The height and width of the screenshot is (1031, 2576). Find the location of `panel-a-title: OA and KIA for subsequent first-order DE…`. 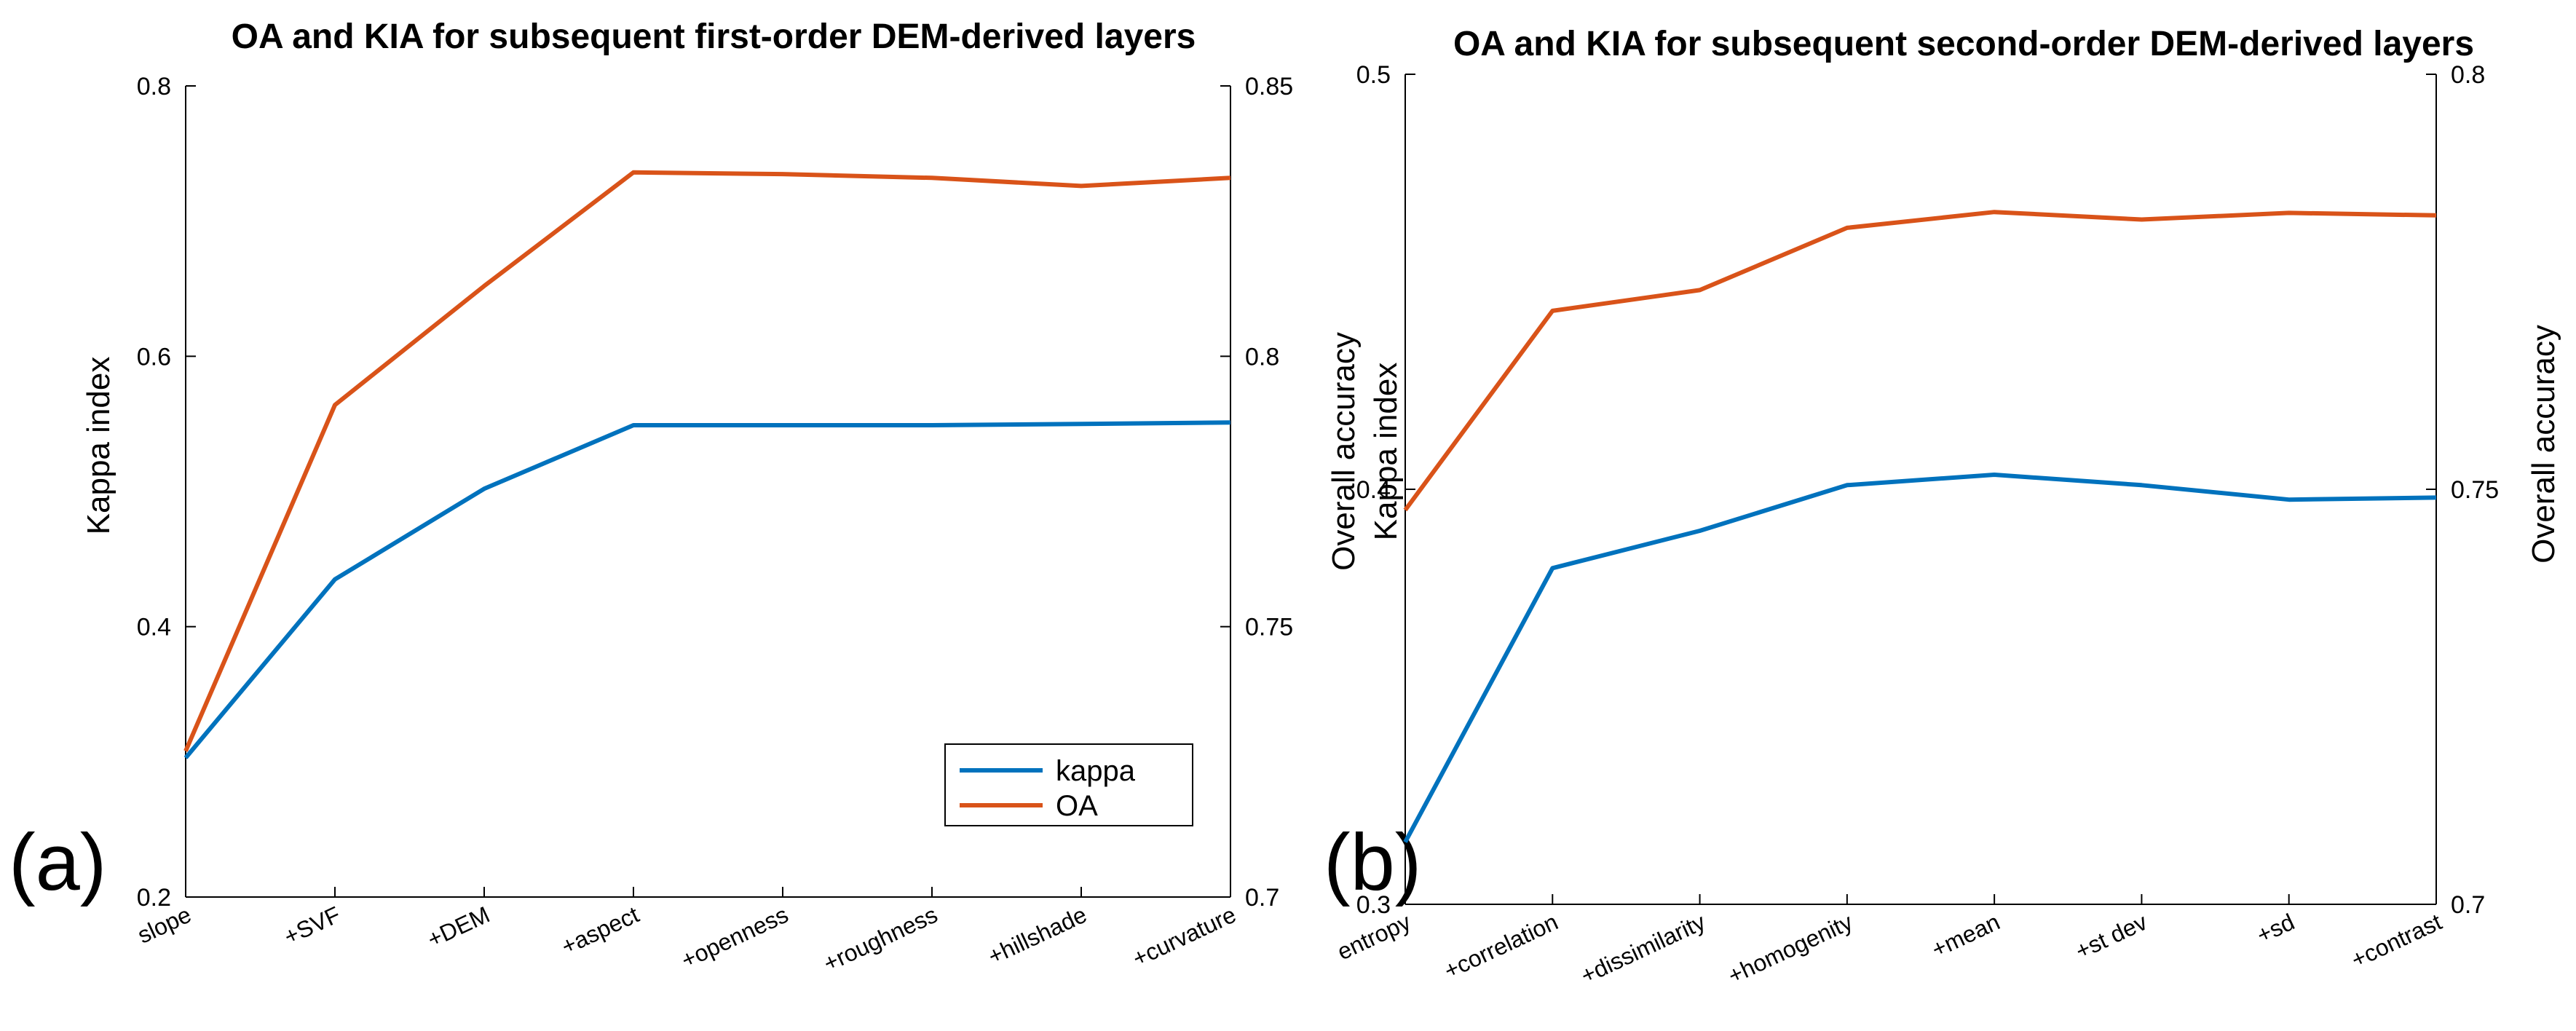

panel-a-title: OA and KIA for subsequent first-order DE… is located at coordinates (714, 36).